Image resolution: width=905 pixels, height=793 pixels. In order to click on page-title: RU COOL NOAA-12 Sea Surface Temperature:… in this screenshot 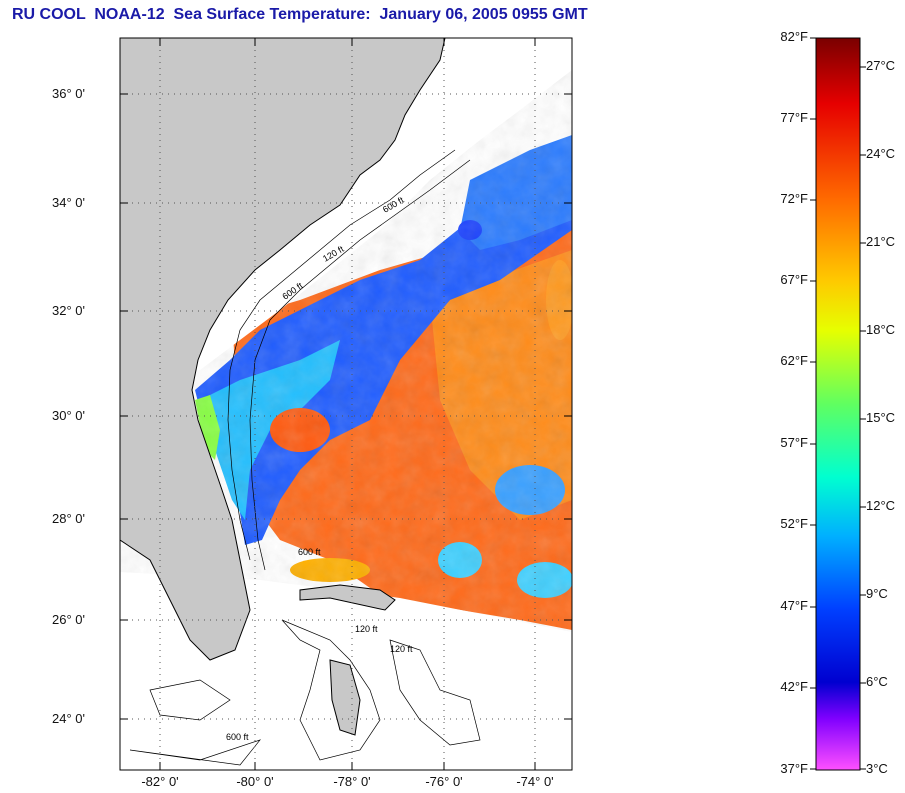, I will do `click(300, 14)`.